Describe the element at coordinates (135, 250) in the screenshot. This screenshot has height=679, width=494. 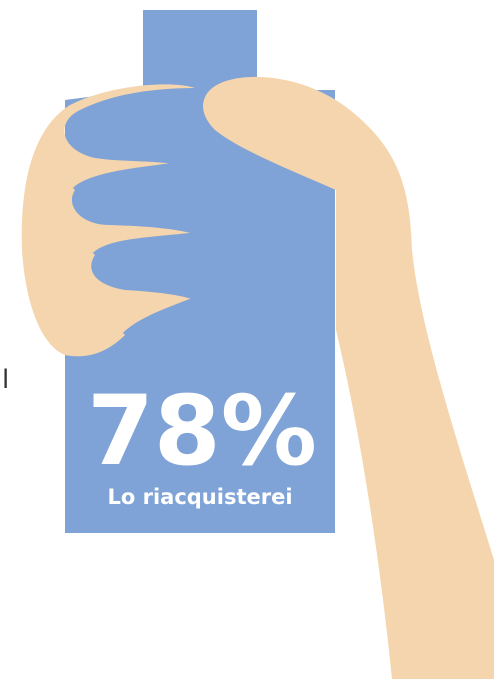
I see `finger-gaps` at that location.